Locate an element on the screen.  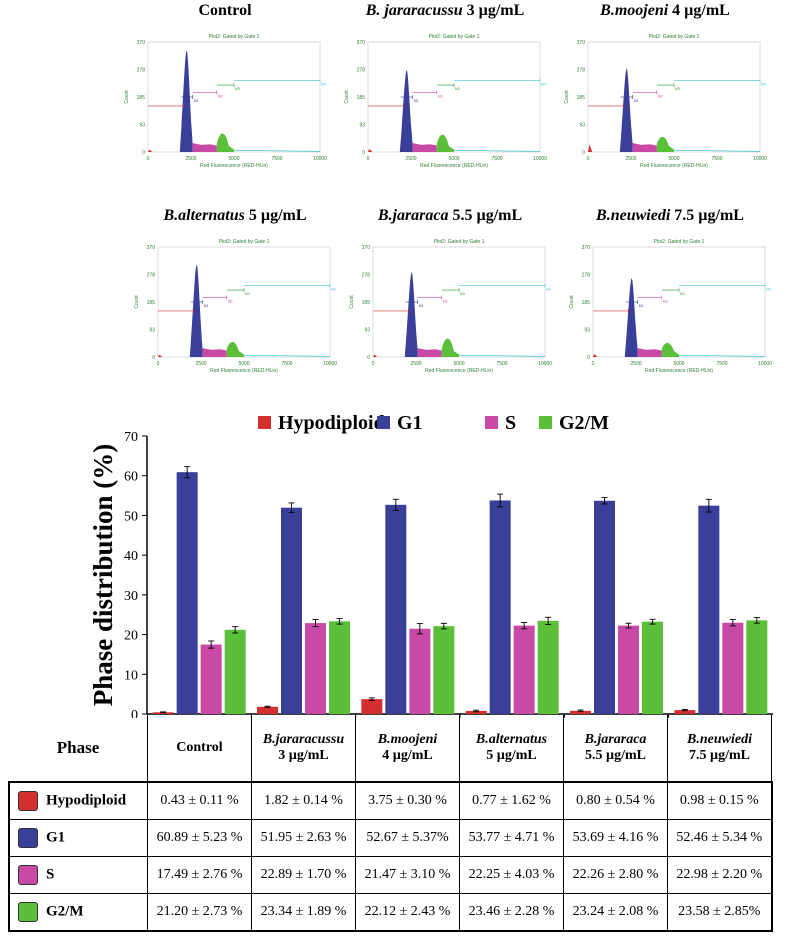
g2m-swatch is located at coordinates (28, 912).